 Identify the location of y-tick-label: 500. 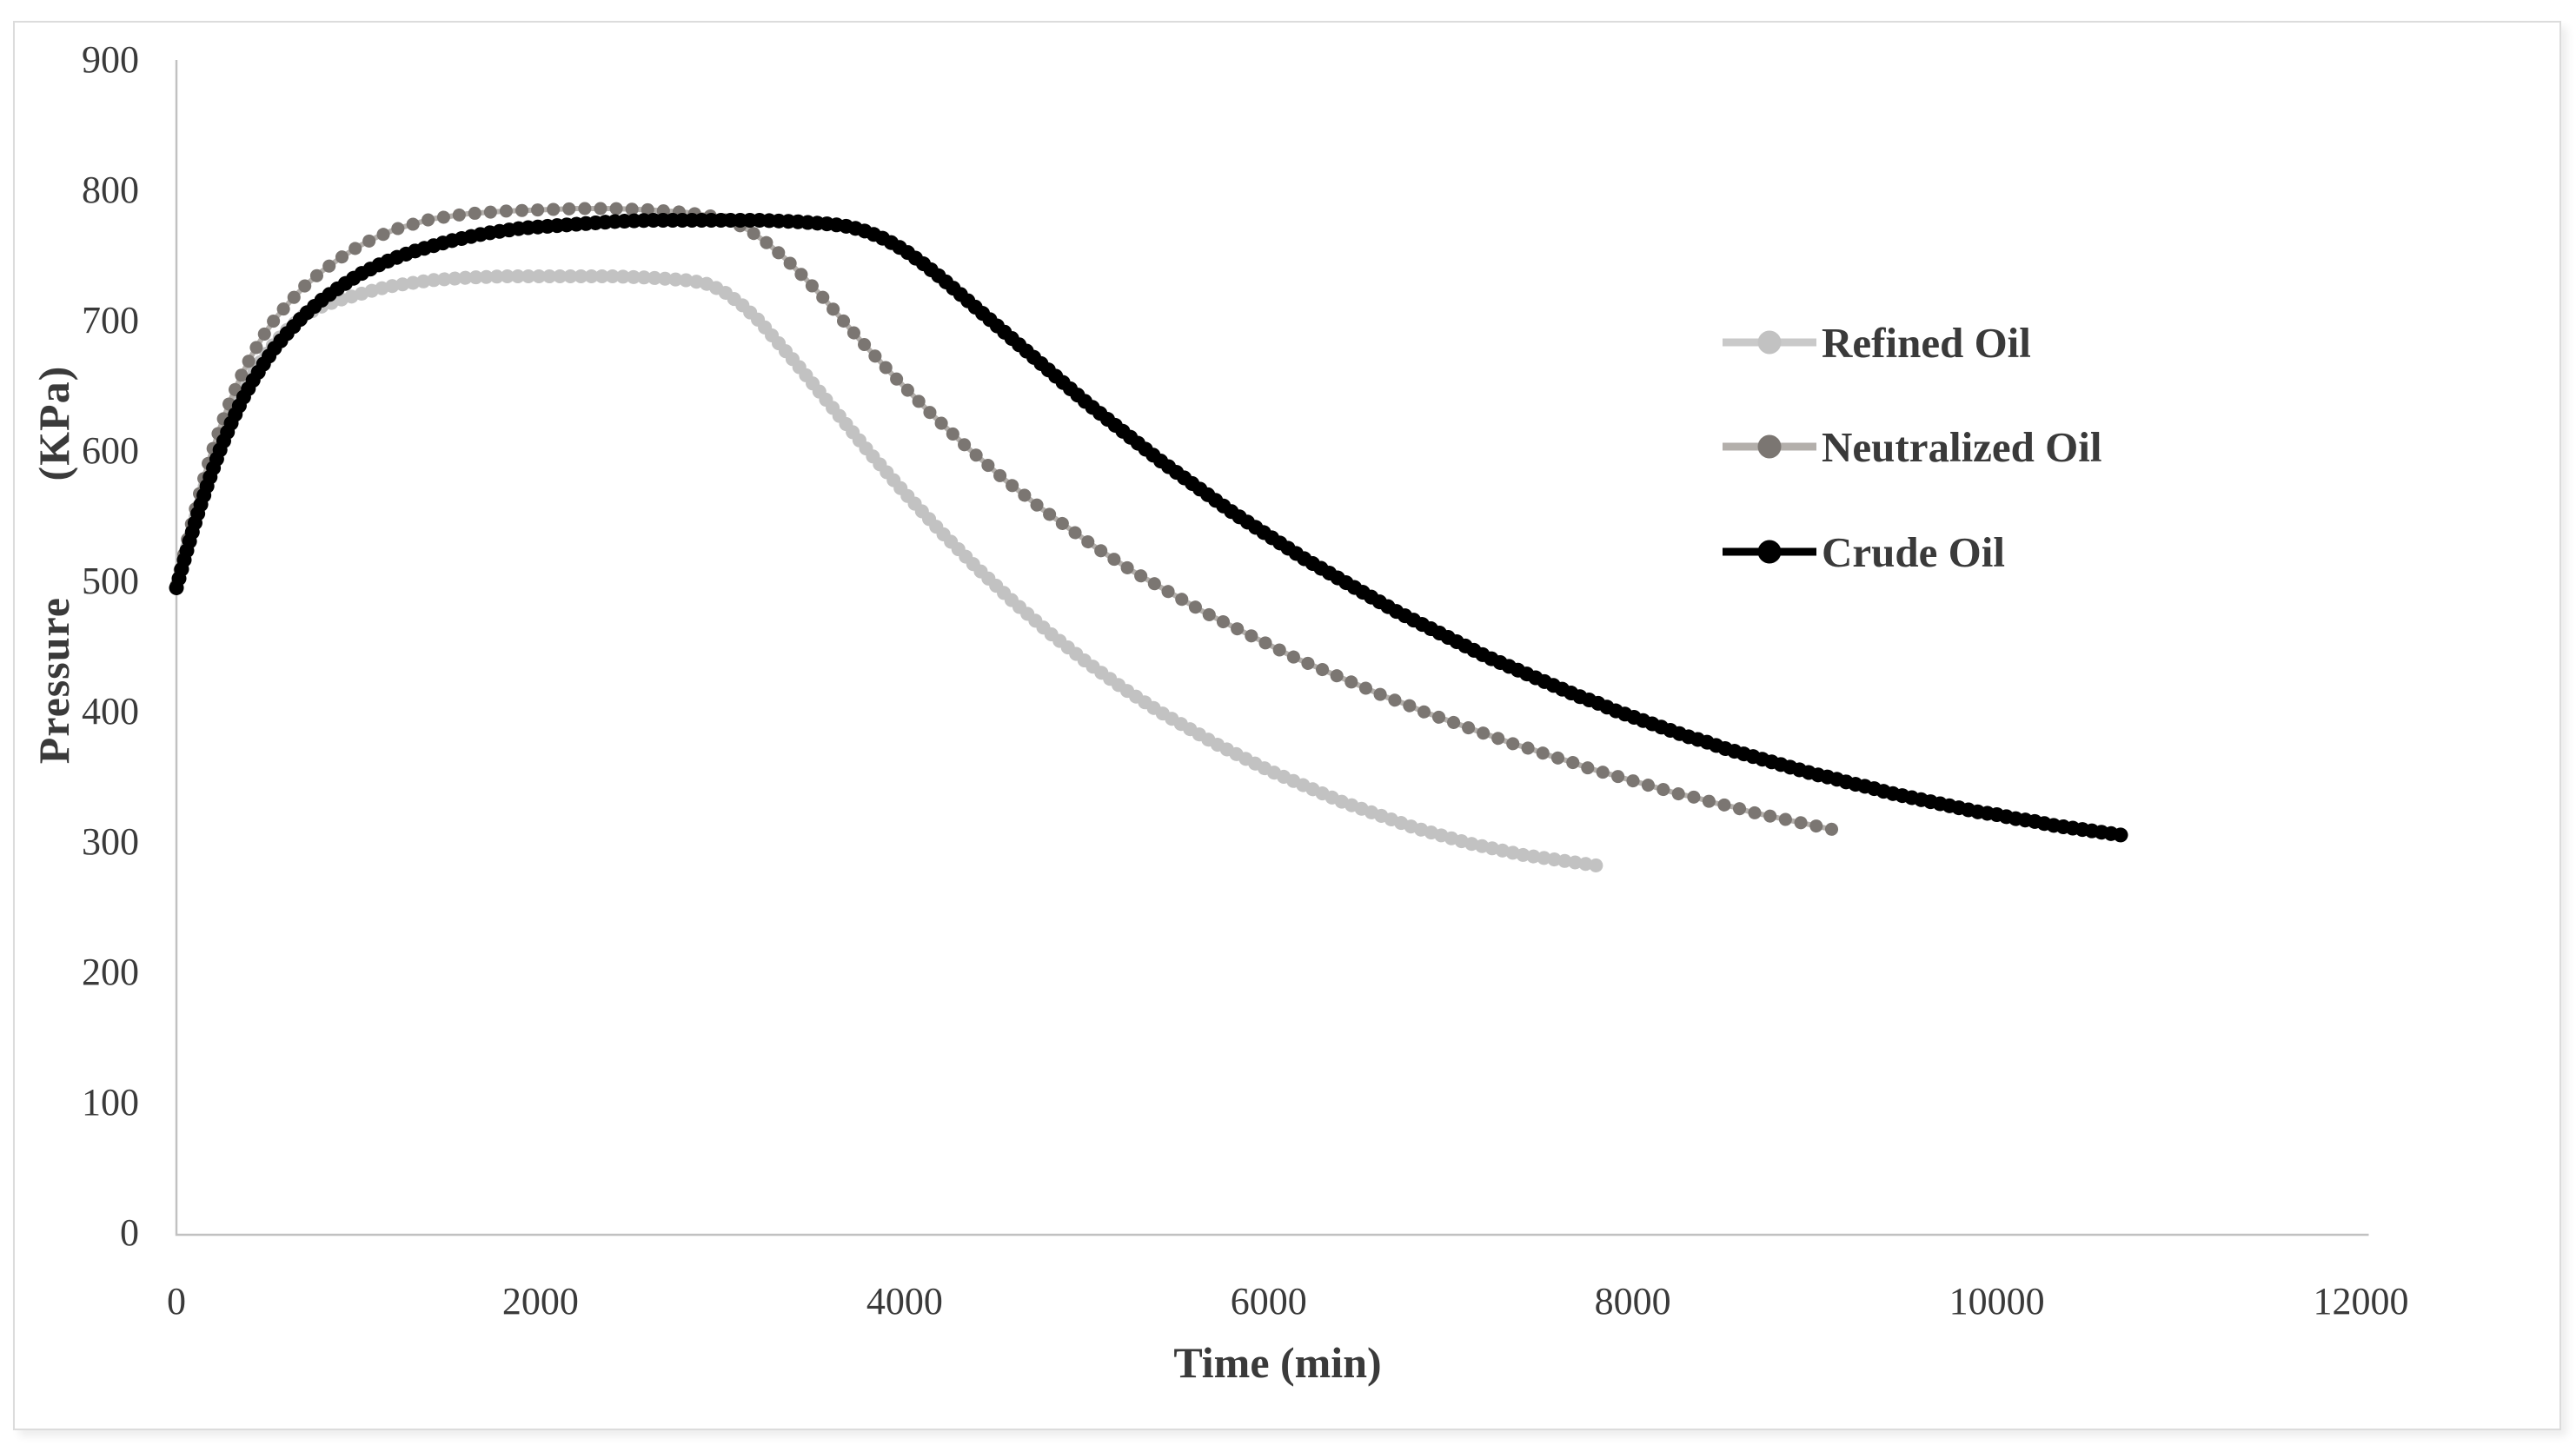
(110, 581).